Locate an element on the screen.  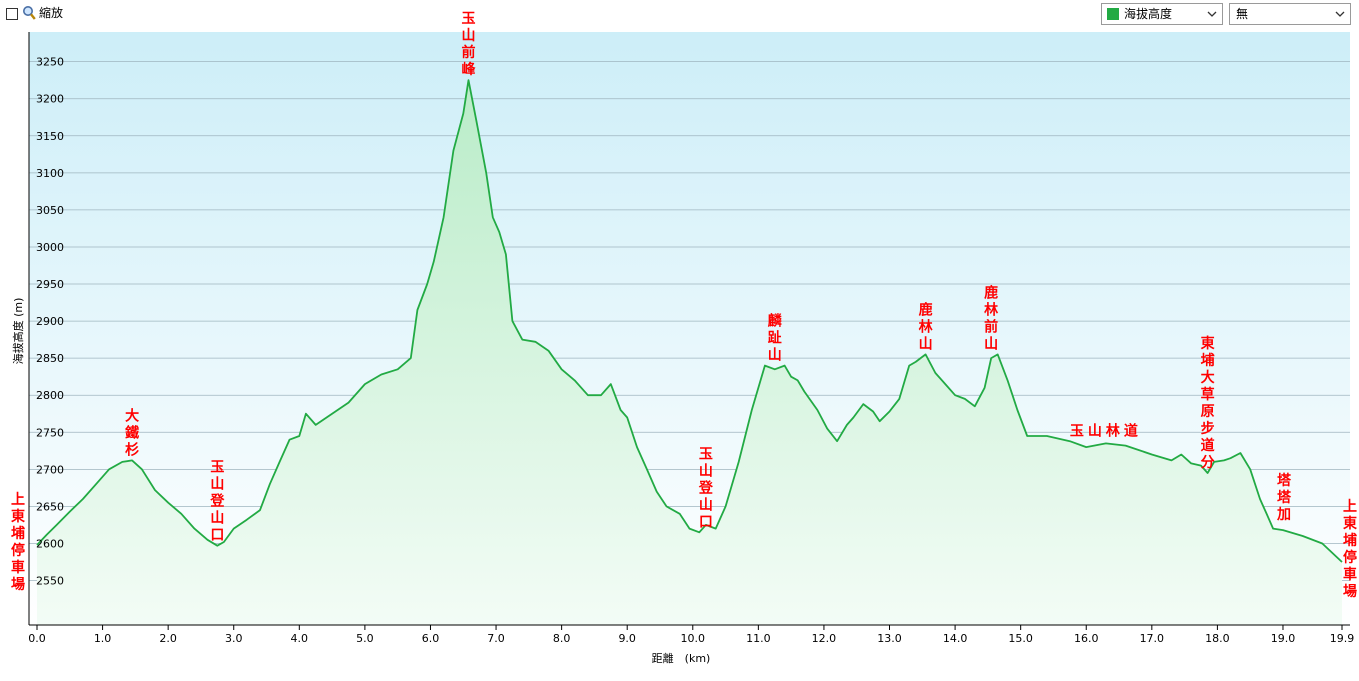
x-tick-label: 17.0 is located at coordinates (1152, 638).